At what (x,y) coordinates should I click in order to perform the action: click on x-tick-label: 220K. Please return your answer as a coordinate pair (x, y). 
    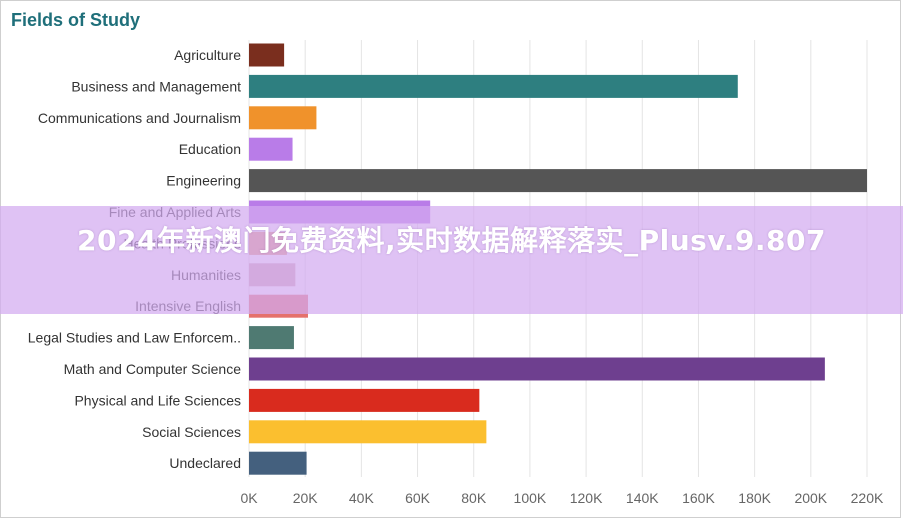
    Looking at the image, I should click on (867, 498).